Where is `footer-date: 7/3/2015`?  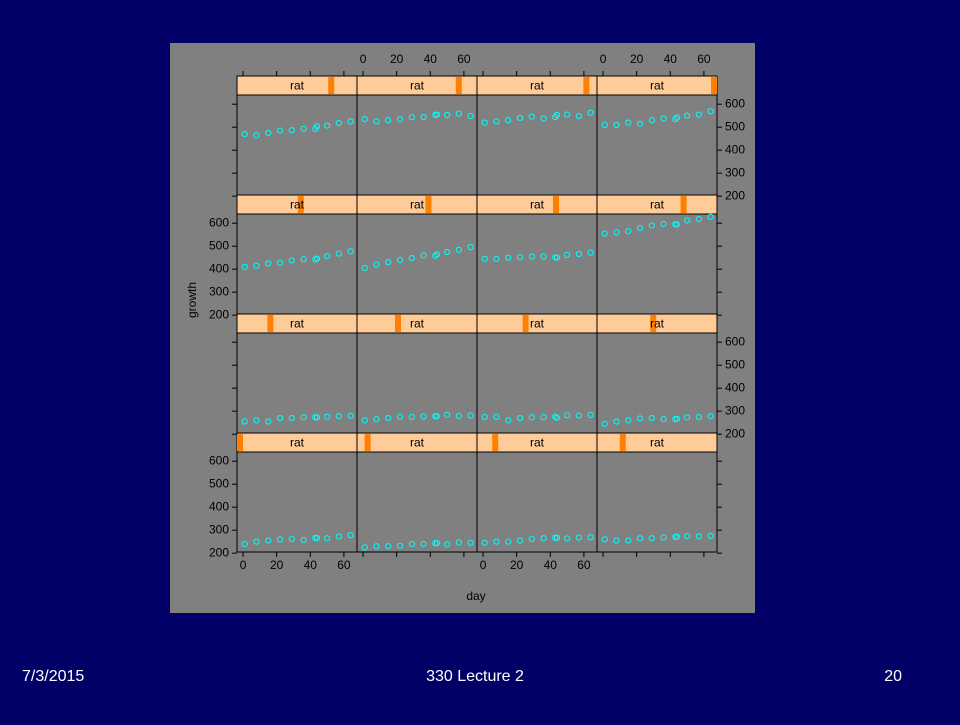
footer-date: 7/3/2015 is located at coordinates (53, 676).